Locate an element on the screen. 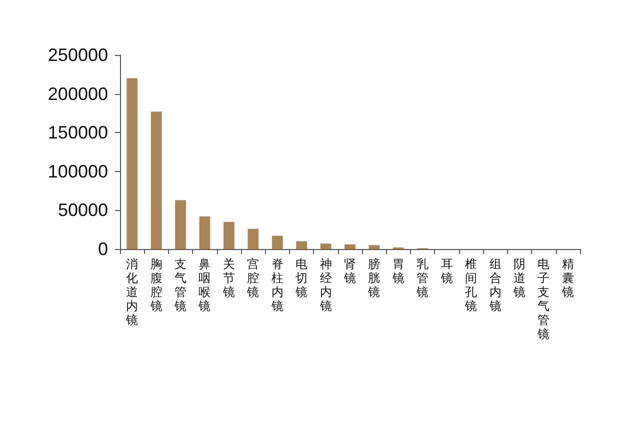 This screenshot has width=640, height=424. x-tick-label: 脊柱内镜 is located at coordinates (277, 285).